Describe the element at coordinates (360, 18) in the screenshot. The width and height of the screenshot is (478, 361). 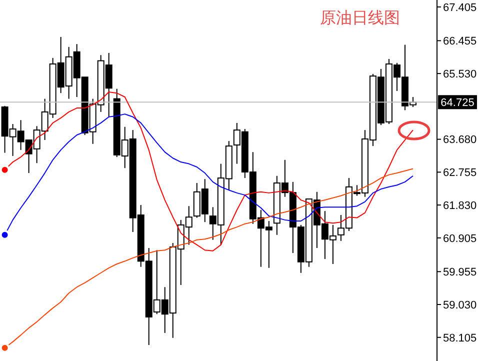
I see `text: 原油日线图` at that location.